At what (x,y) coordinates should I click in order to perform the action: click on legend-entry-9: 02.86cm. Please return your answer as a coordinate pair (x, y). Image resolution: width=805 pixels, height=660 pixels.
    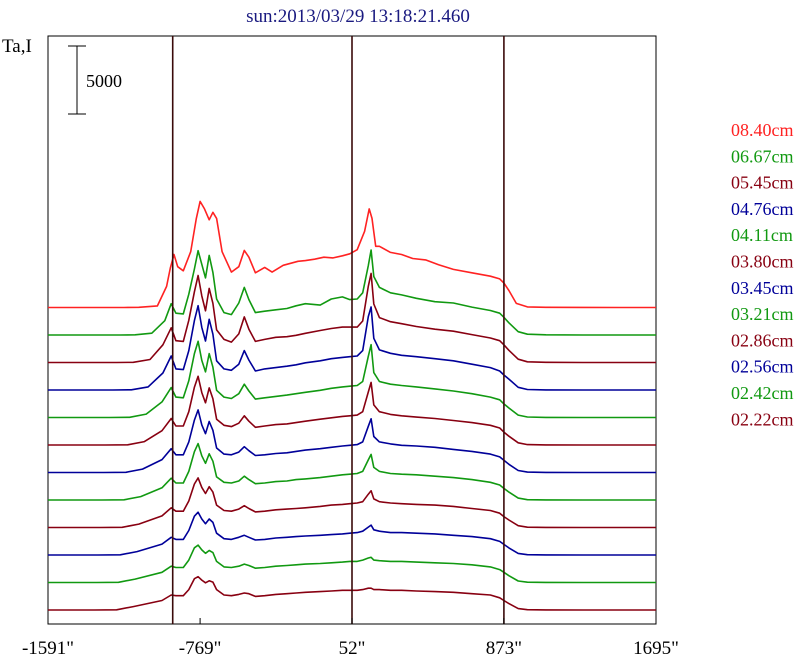
    Looking at the image, I should click on (762, 340).